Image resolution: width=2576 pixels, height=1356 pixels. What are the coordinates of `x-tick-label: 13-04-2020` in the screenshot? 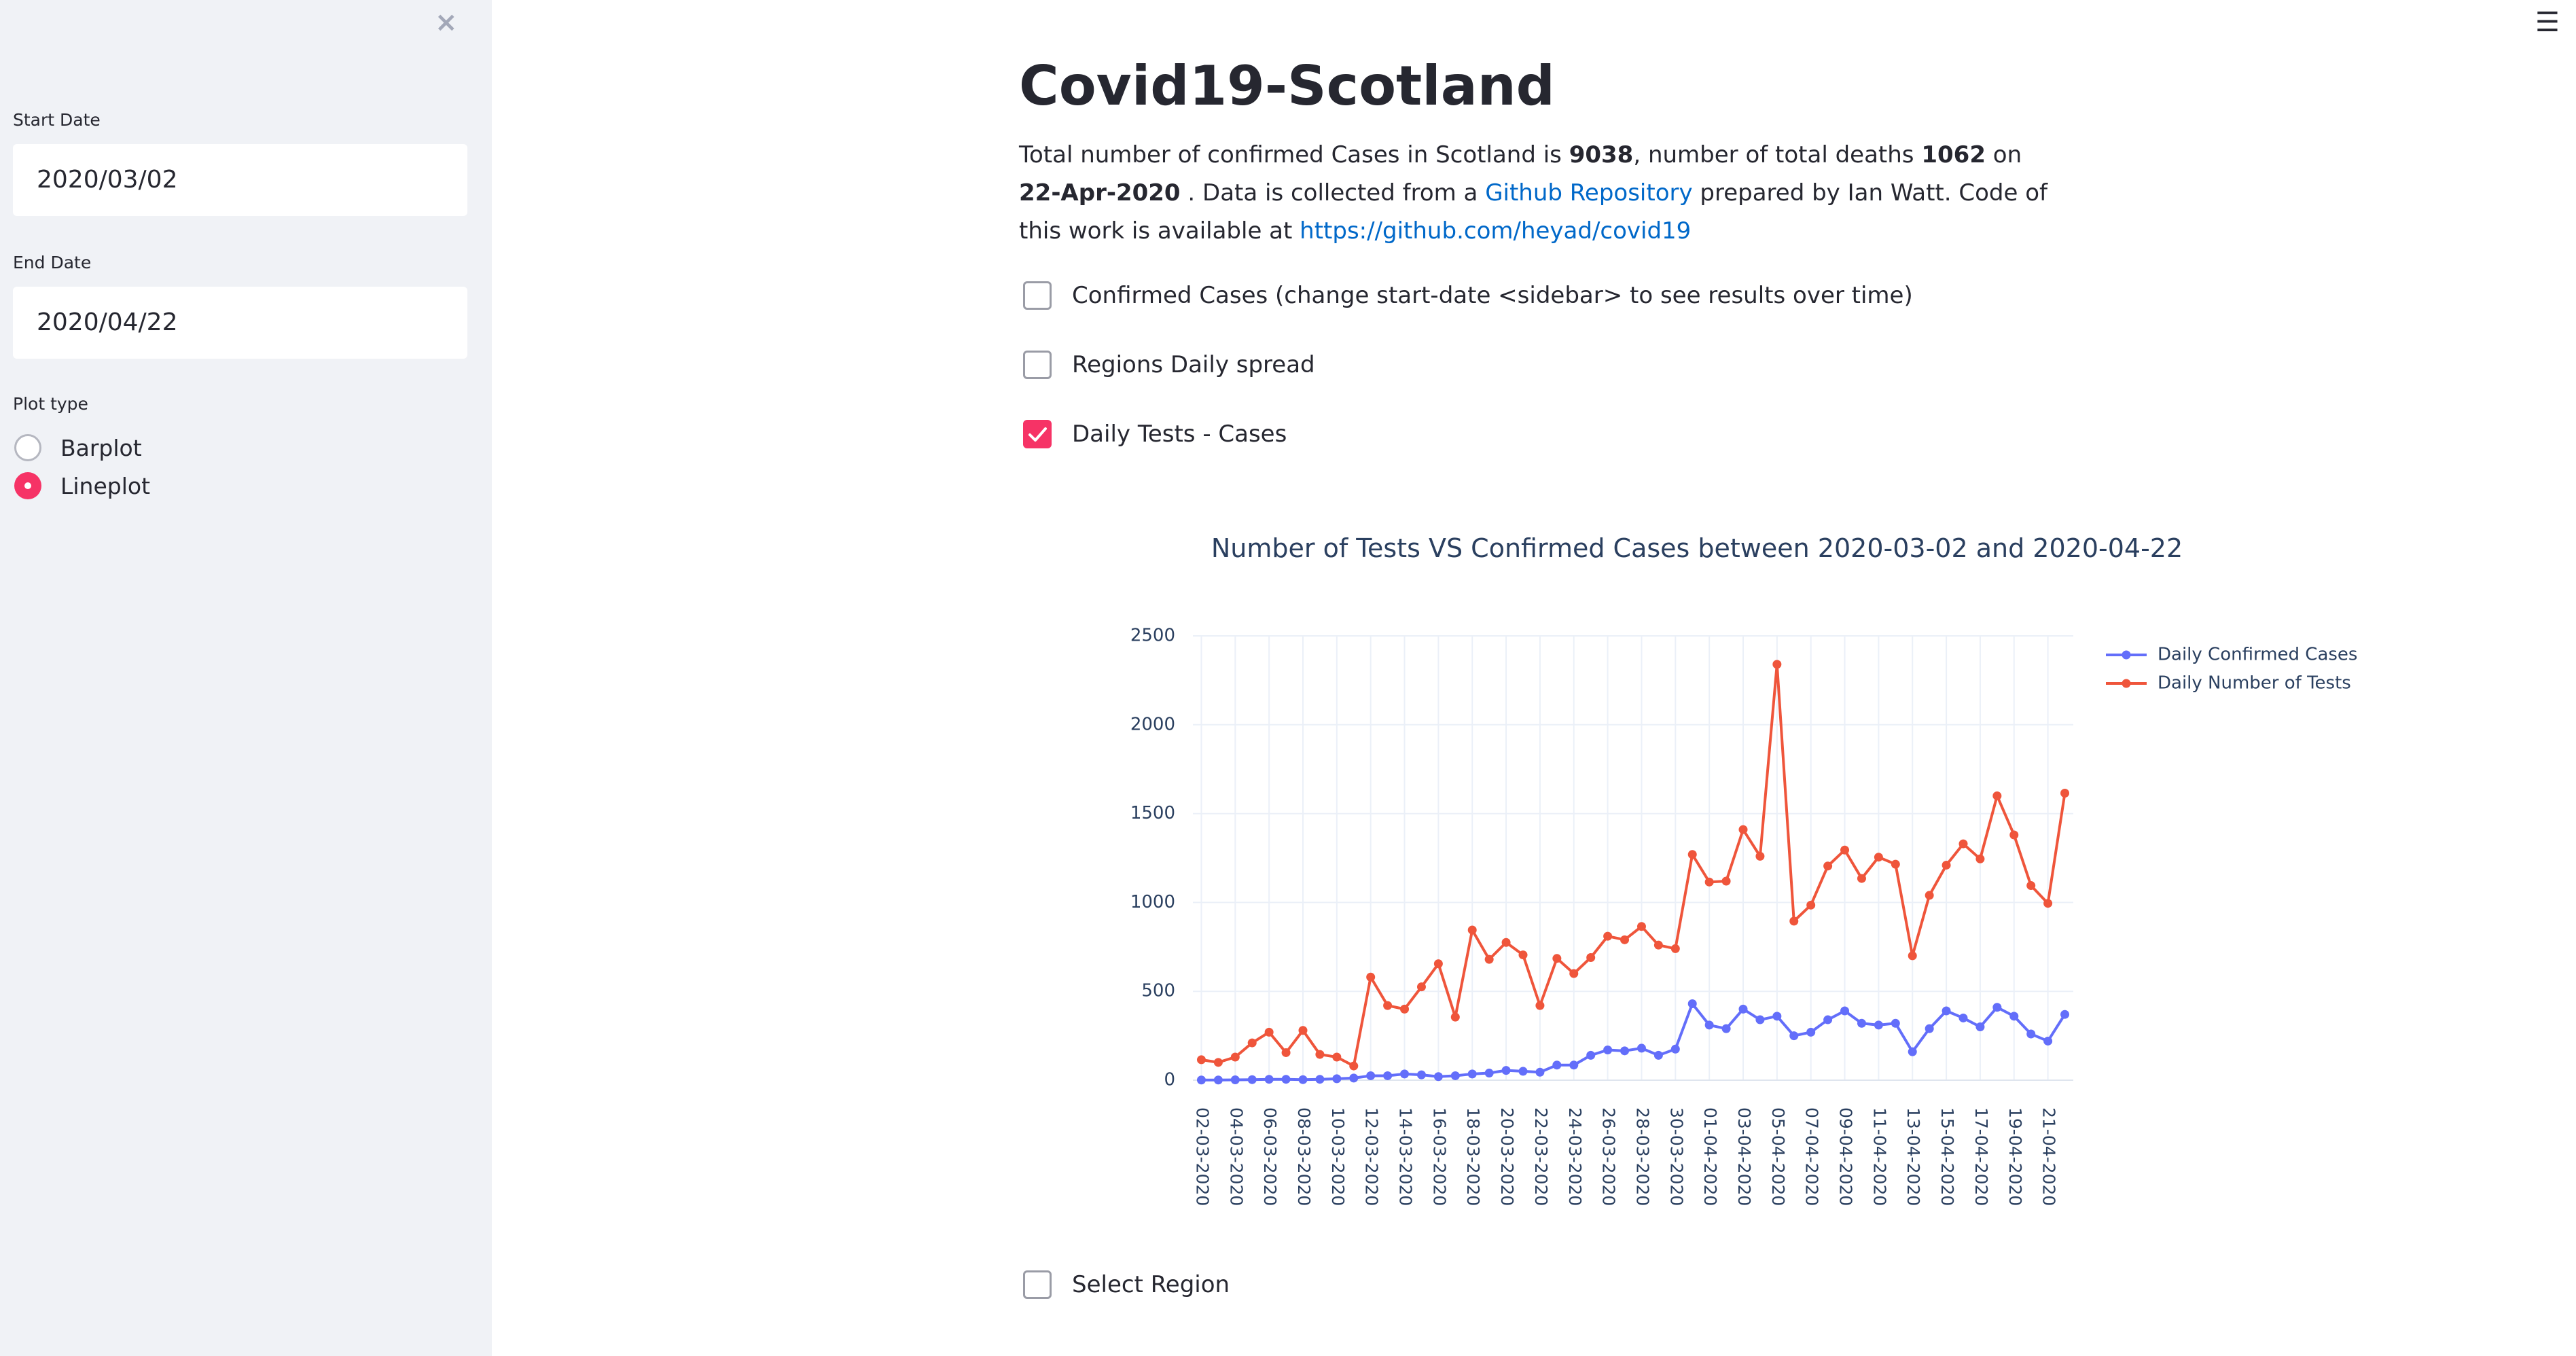 It's located at (1913, 1156).